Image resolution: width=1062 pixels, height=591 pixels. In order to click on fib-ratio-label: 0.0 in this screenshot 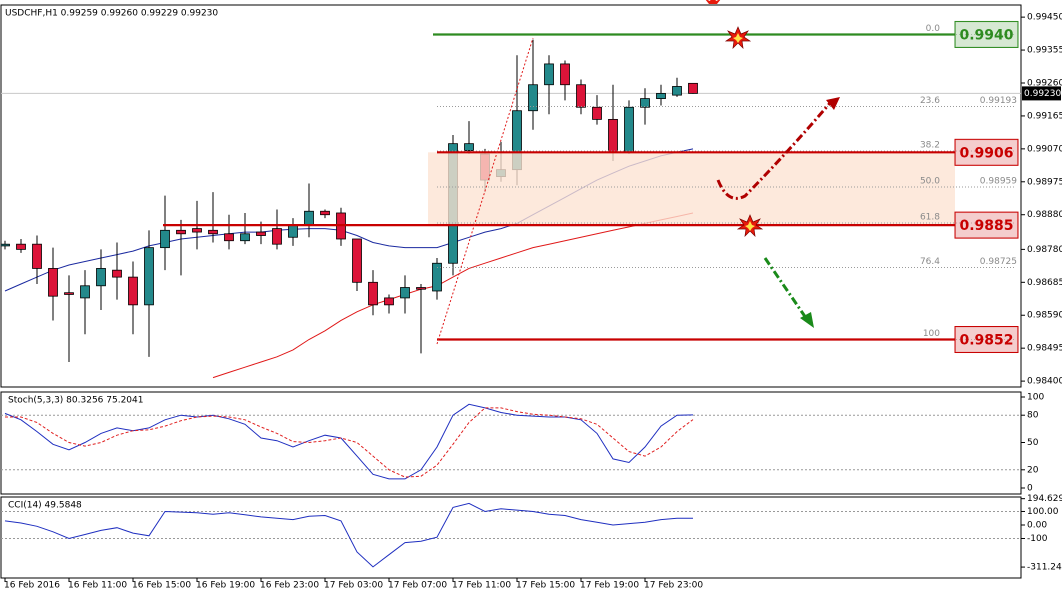, I will do `click(933, 29)`.